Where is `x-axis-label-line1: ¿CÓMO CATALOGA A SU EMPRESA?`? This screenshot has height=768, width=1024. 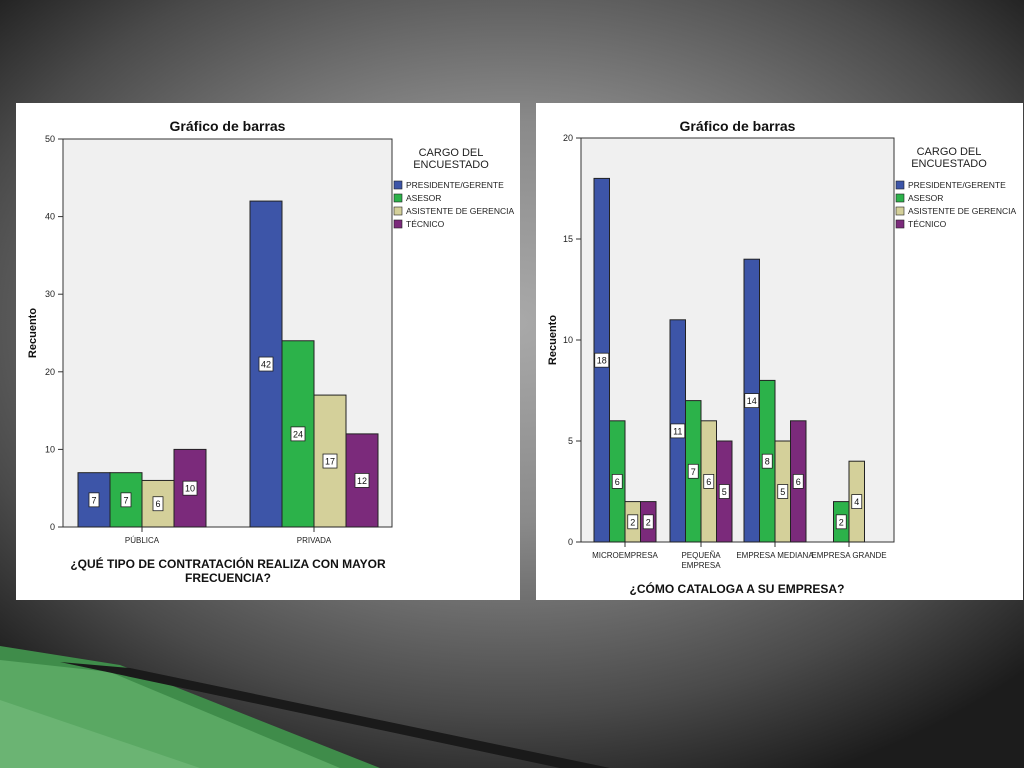
x-axis-label-line1: ¿CÓMO CATALOGA A SU EMPRESA? is located at coordinates (737, 588).